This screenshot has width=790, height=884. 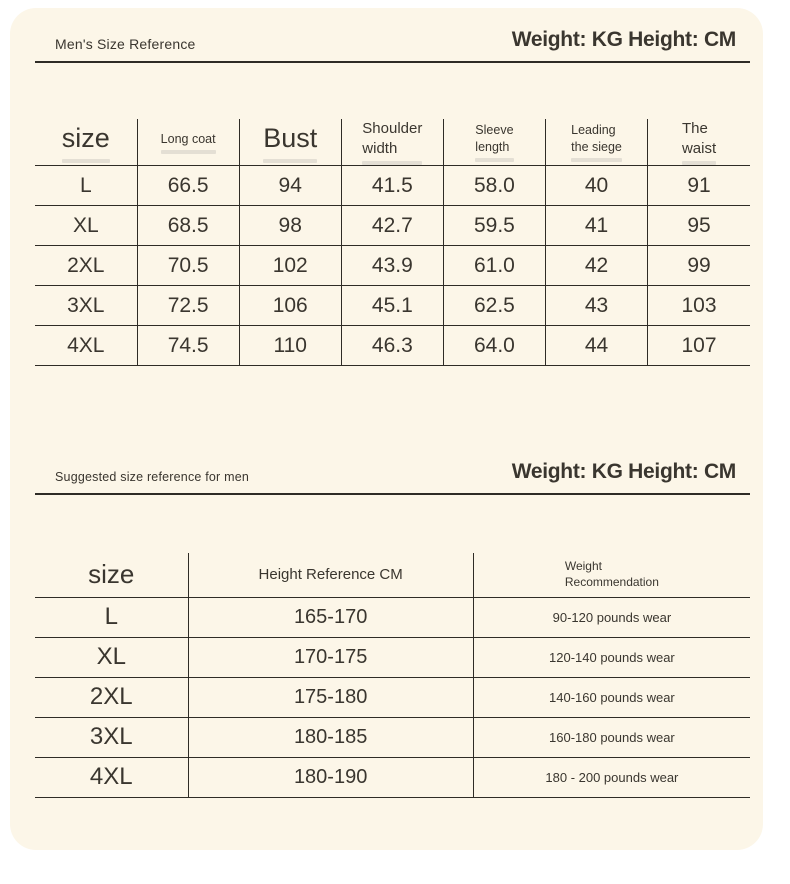 I want to click on section-title-men: Men's Size Reference, so click(x=125, y=44).